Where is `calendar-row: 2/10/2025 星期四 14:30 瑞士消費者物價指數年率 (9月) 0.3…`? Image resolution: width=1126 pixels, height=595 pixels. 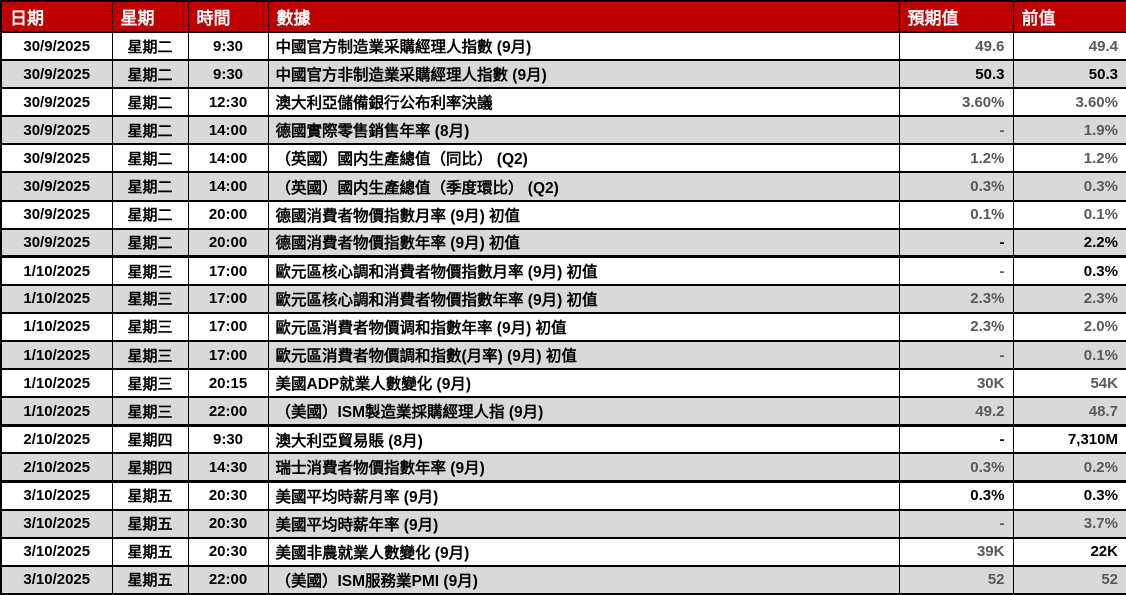 calendar-row: 2/10/2025 星期四 14:30 瑞士消費者物價指數年率 (9月) 0.3… is located at coordinates (563, 468).